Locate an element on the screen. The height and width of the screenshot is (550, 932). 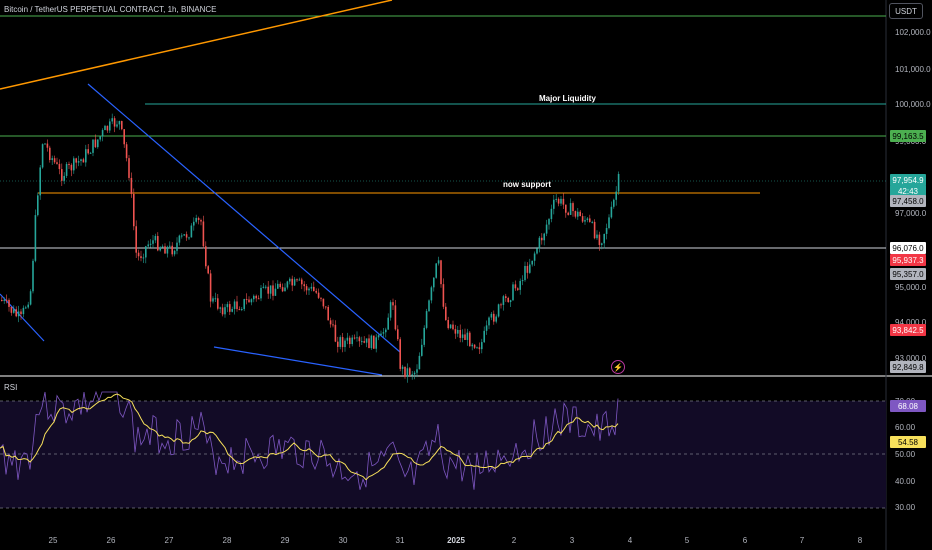
price-tick: 101,000.0 is located at coordinates (913, 69).